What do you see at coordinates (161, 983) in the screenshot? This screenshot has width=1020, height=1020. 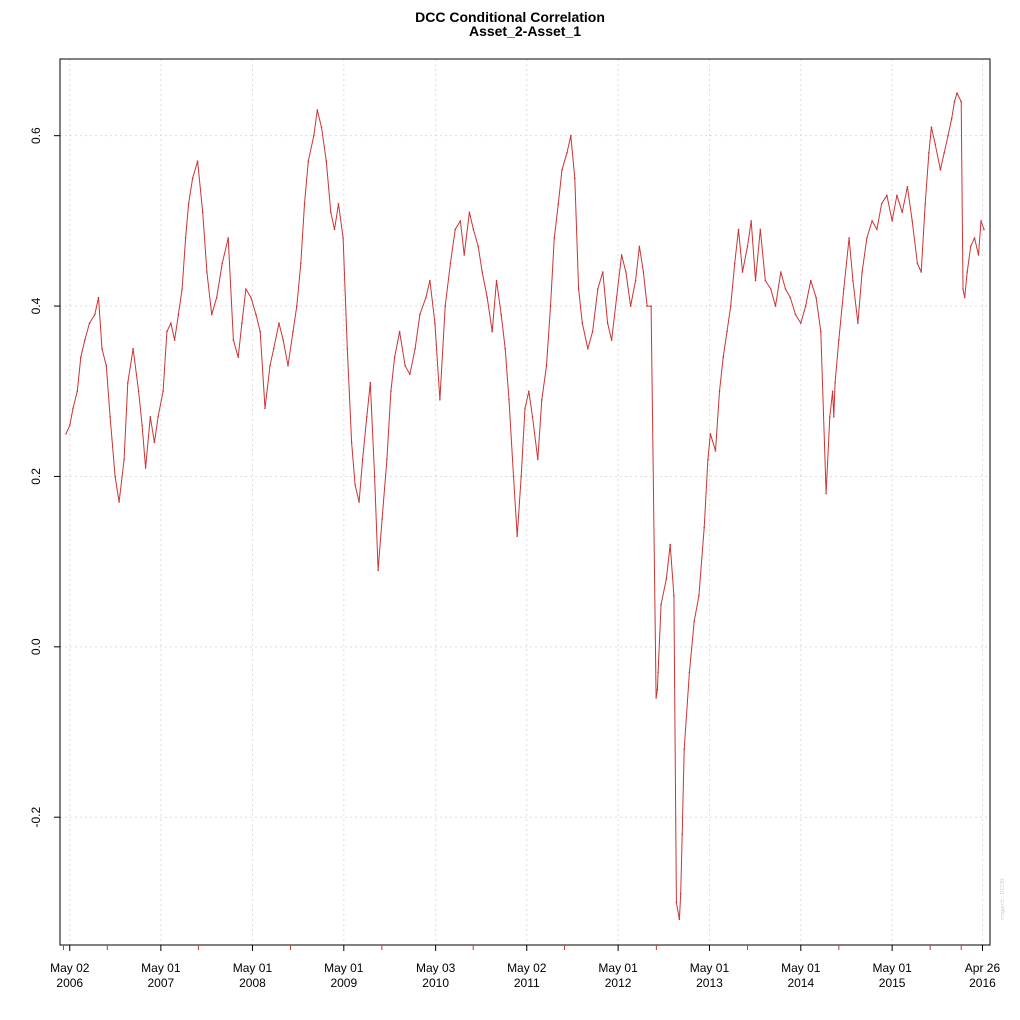 I see `x-tick-label-year: 2007` at bounding box center [161, 983].